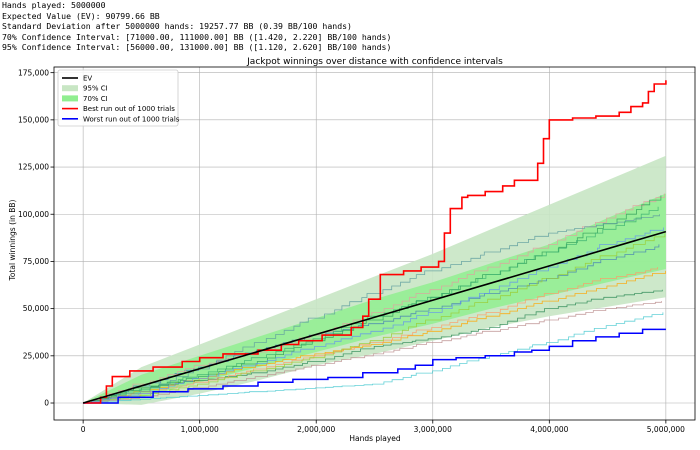  What do you see at coordinates (54, 5) in the screenshot?
I see `stats-hands-played: Hands played: 5000000` at bounding box center [54, 5].